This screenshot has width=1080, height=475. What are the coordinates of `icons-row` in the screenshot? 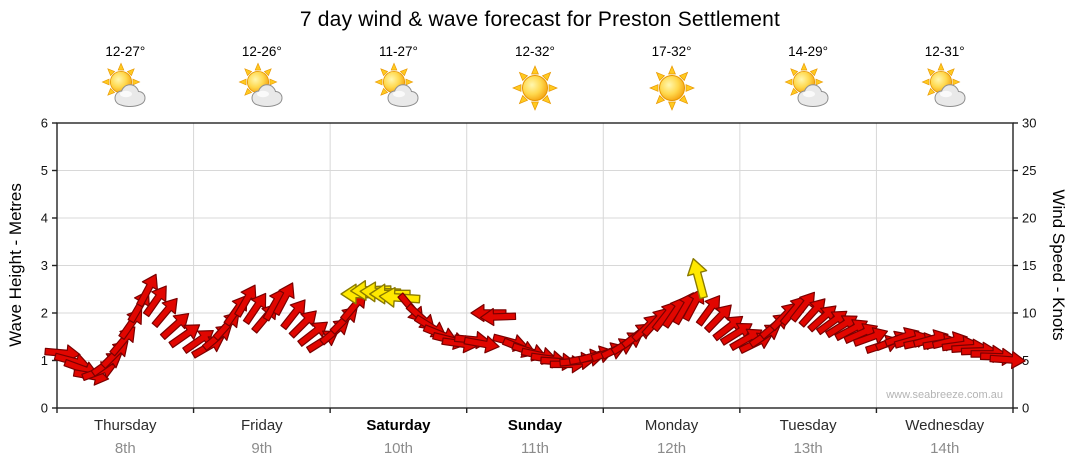 It's located at (535, 88).